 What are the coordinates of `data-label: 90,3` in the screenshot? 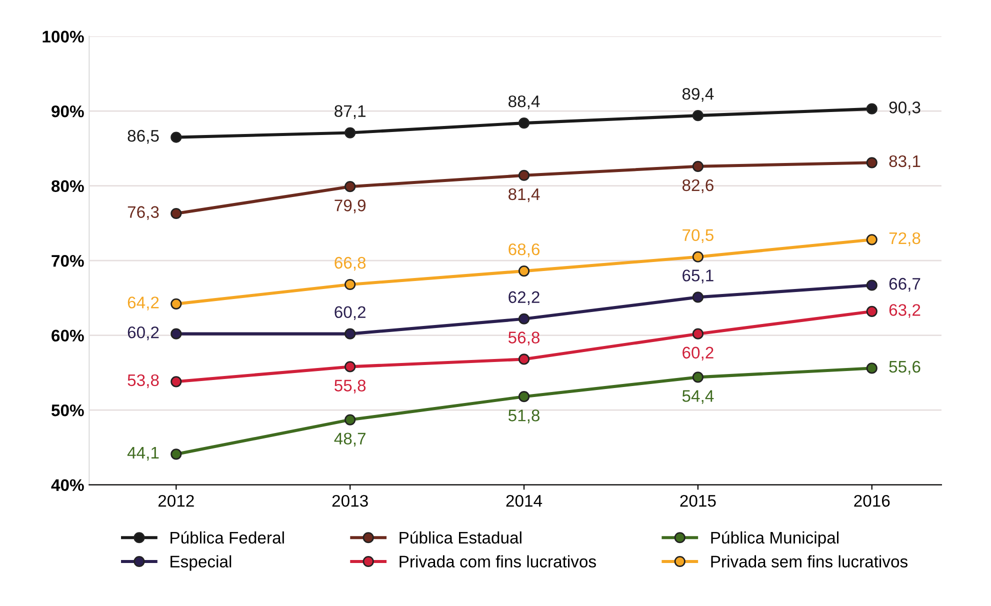 It's located at (904, 109).